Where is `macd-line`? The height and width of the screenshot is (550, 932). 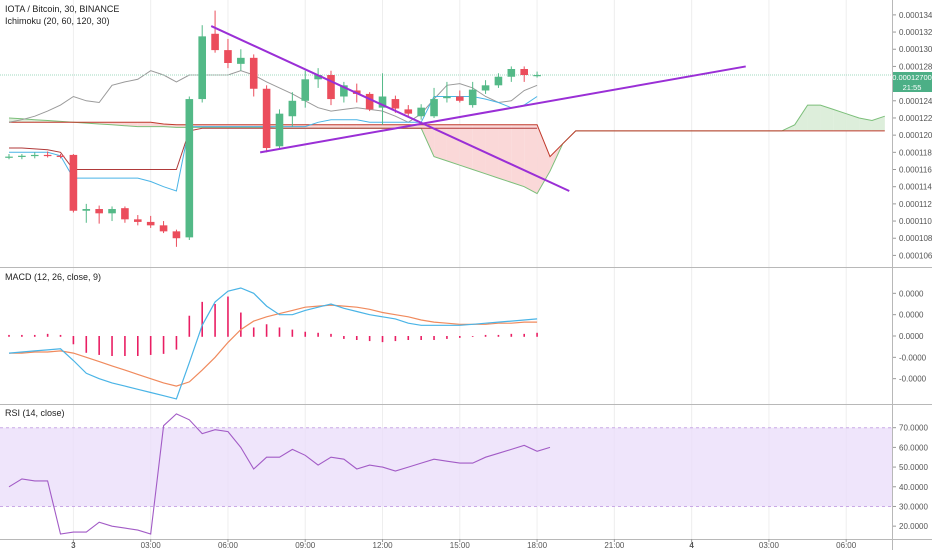
macd-line is located at coordinates (273, 343).